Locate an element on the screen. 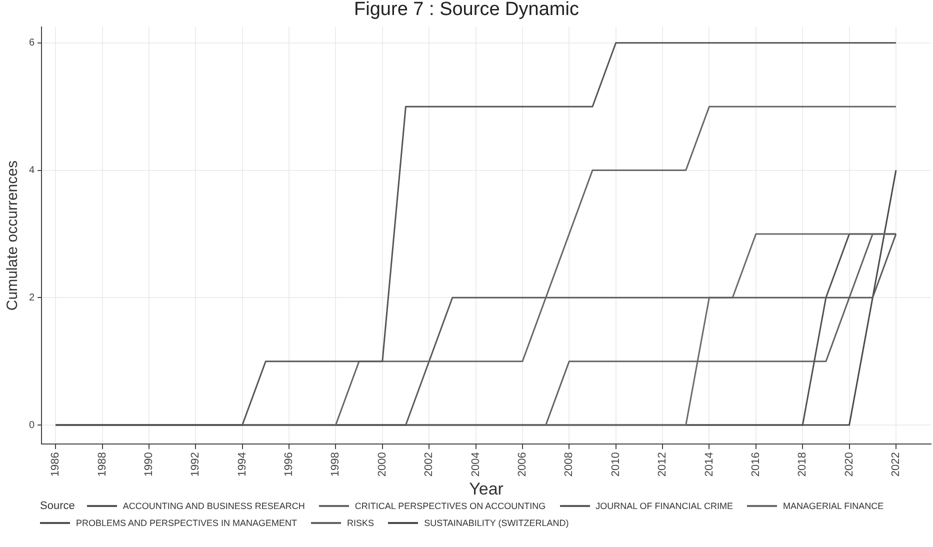 The width and height of the screenshot is (933, 547). x-tick-label: 1990 is located at coordinates (148, 464).